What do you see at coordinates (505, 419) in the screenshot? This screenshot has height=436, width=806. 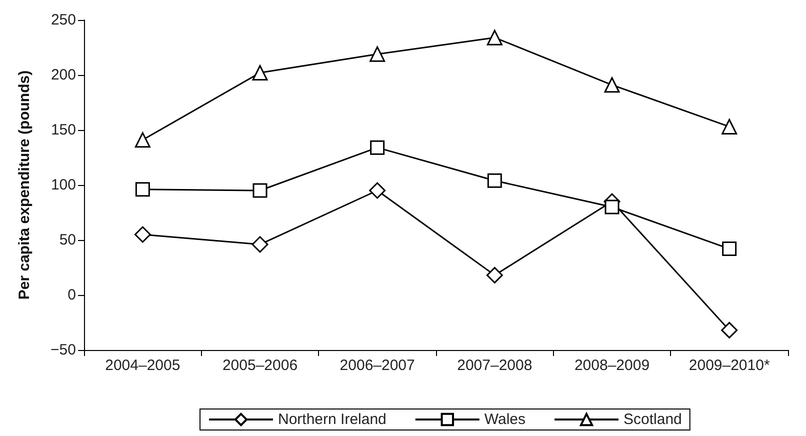 I see `legend-label: Wales` at bounding box center [505, 419].